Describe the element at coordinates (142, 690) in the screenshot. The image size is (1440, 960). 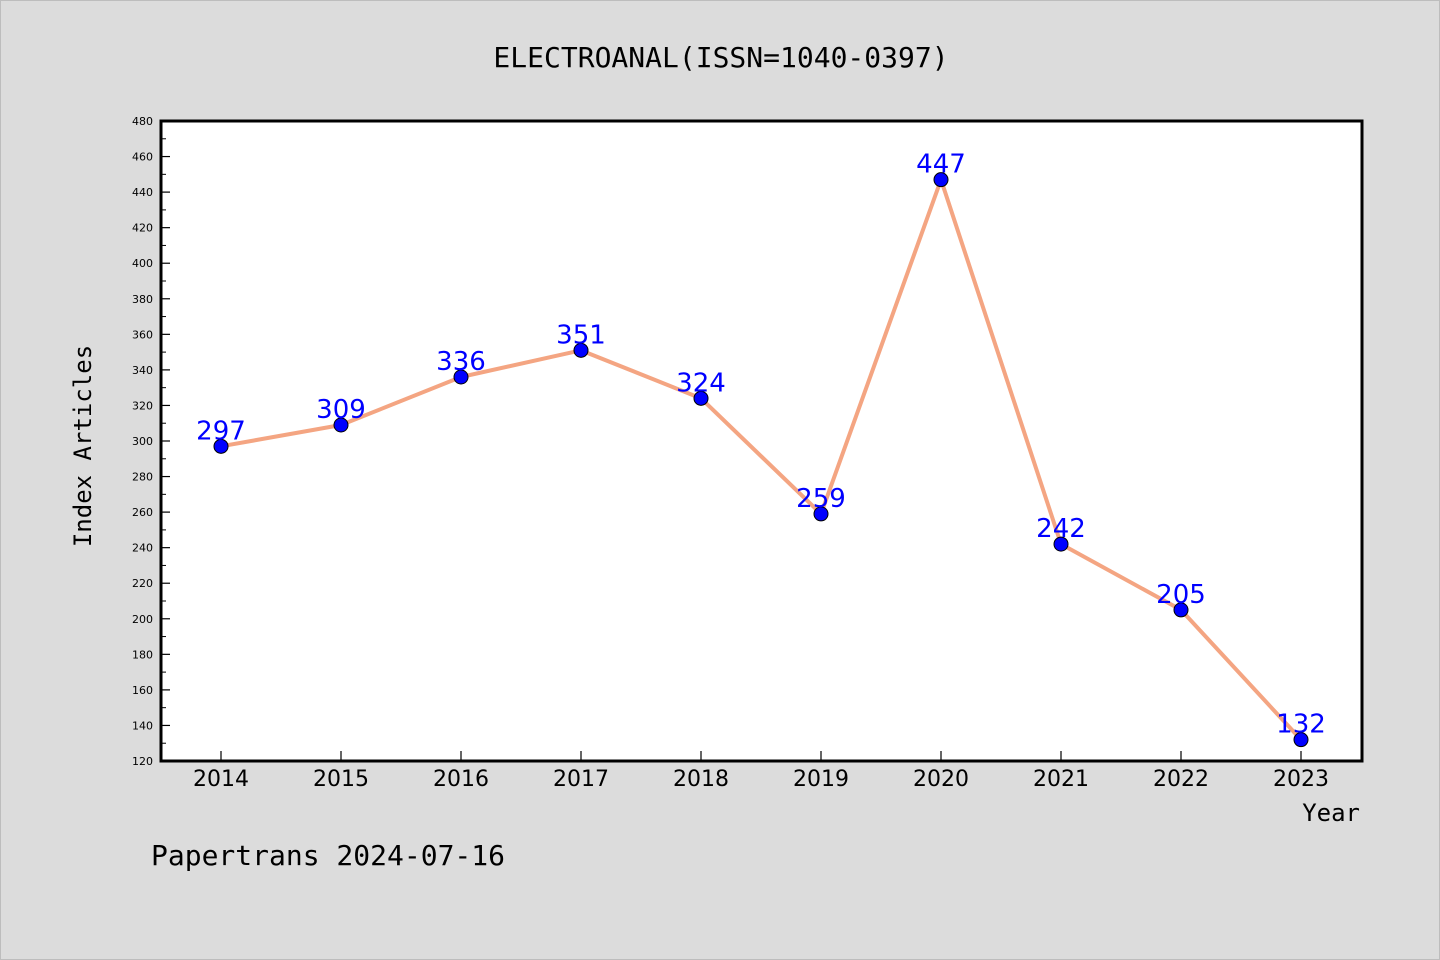
I see `y-tick-label: 160` at that location.